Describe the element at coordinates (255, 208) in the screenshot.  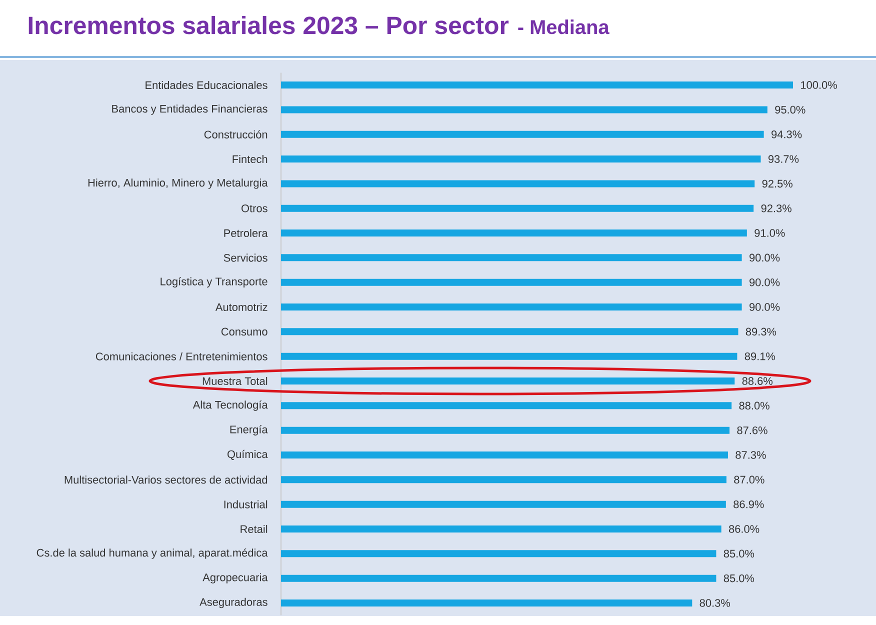
I see `y-tick-label: Otros` at that location.